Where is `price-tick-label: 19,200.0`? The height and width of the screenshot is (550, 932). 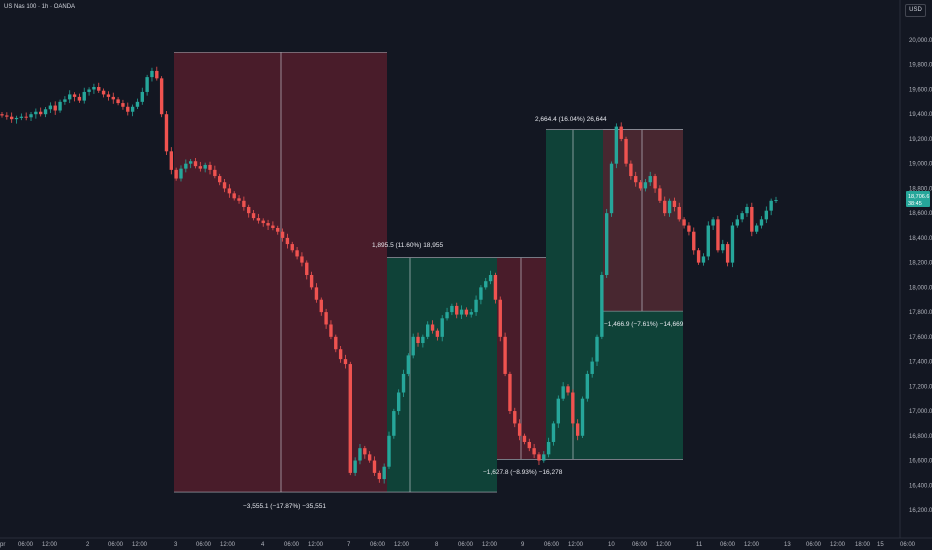 price-tick-label: 19,200.0 is located at coordinates (920, 140).